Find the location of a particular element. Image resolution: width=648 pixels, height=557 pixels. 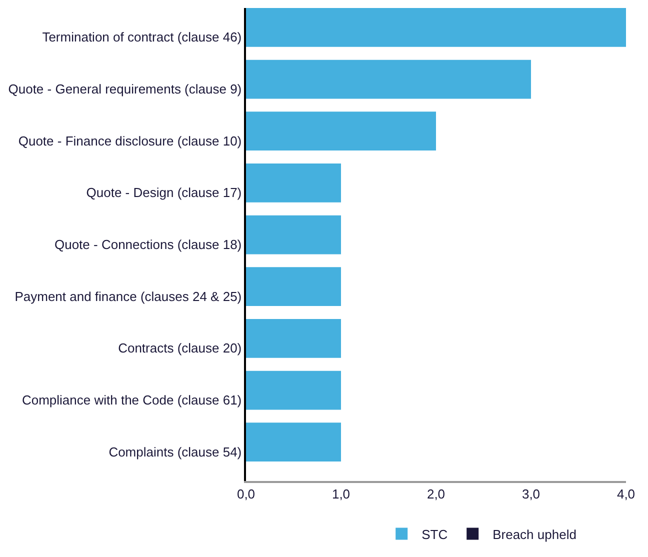

y-tick-label: Quote - Connections (clause 18) is located at coordinates (148, 244).